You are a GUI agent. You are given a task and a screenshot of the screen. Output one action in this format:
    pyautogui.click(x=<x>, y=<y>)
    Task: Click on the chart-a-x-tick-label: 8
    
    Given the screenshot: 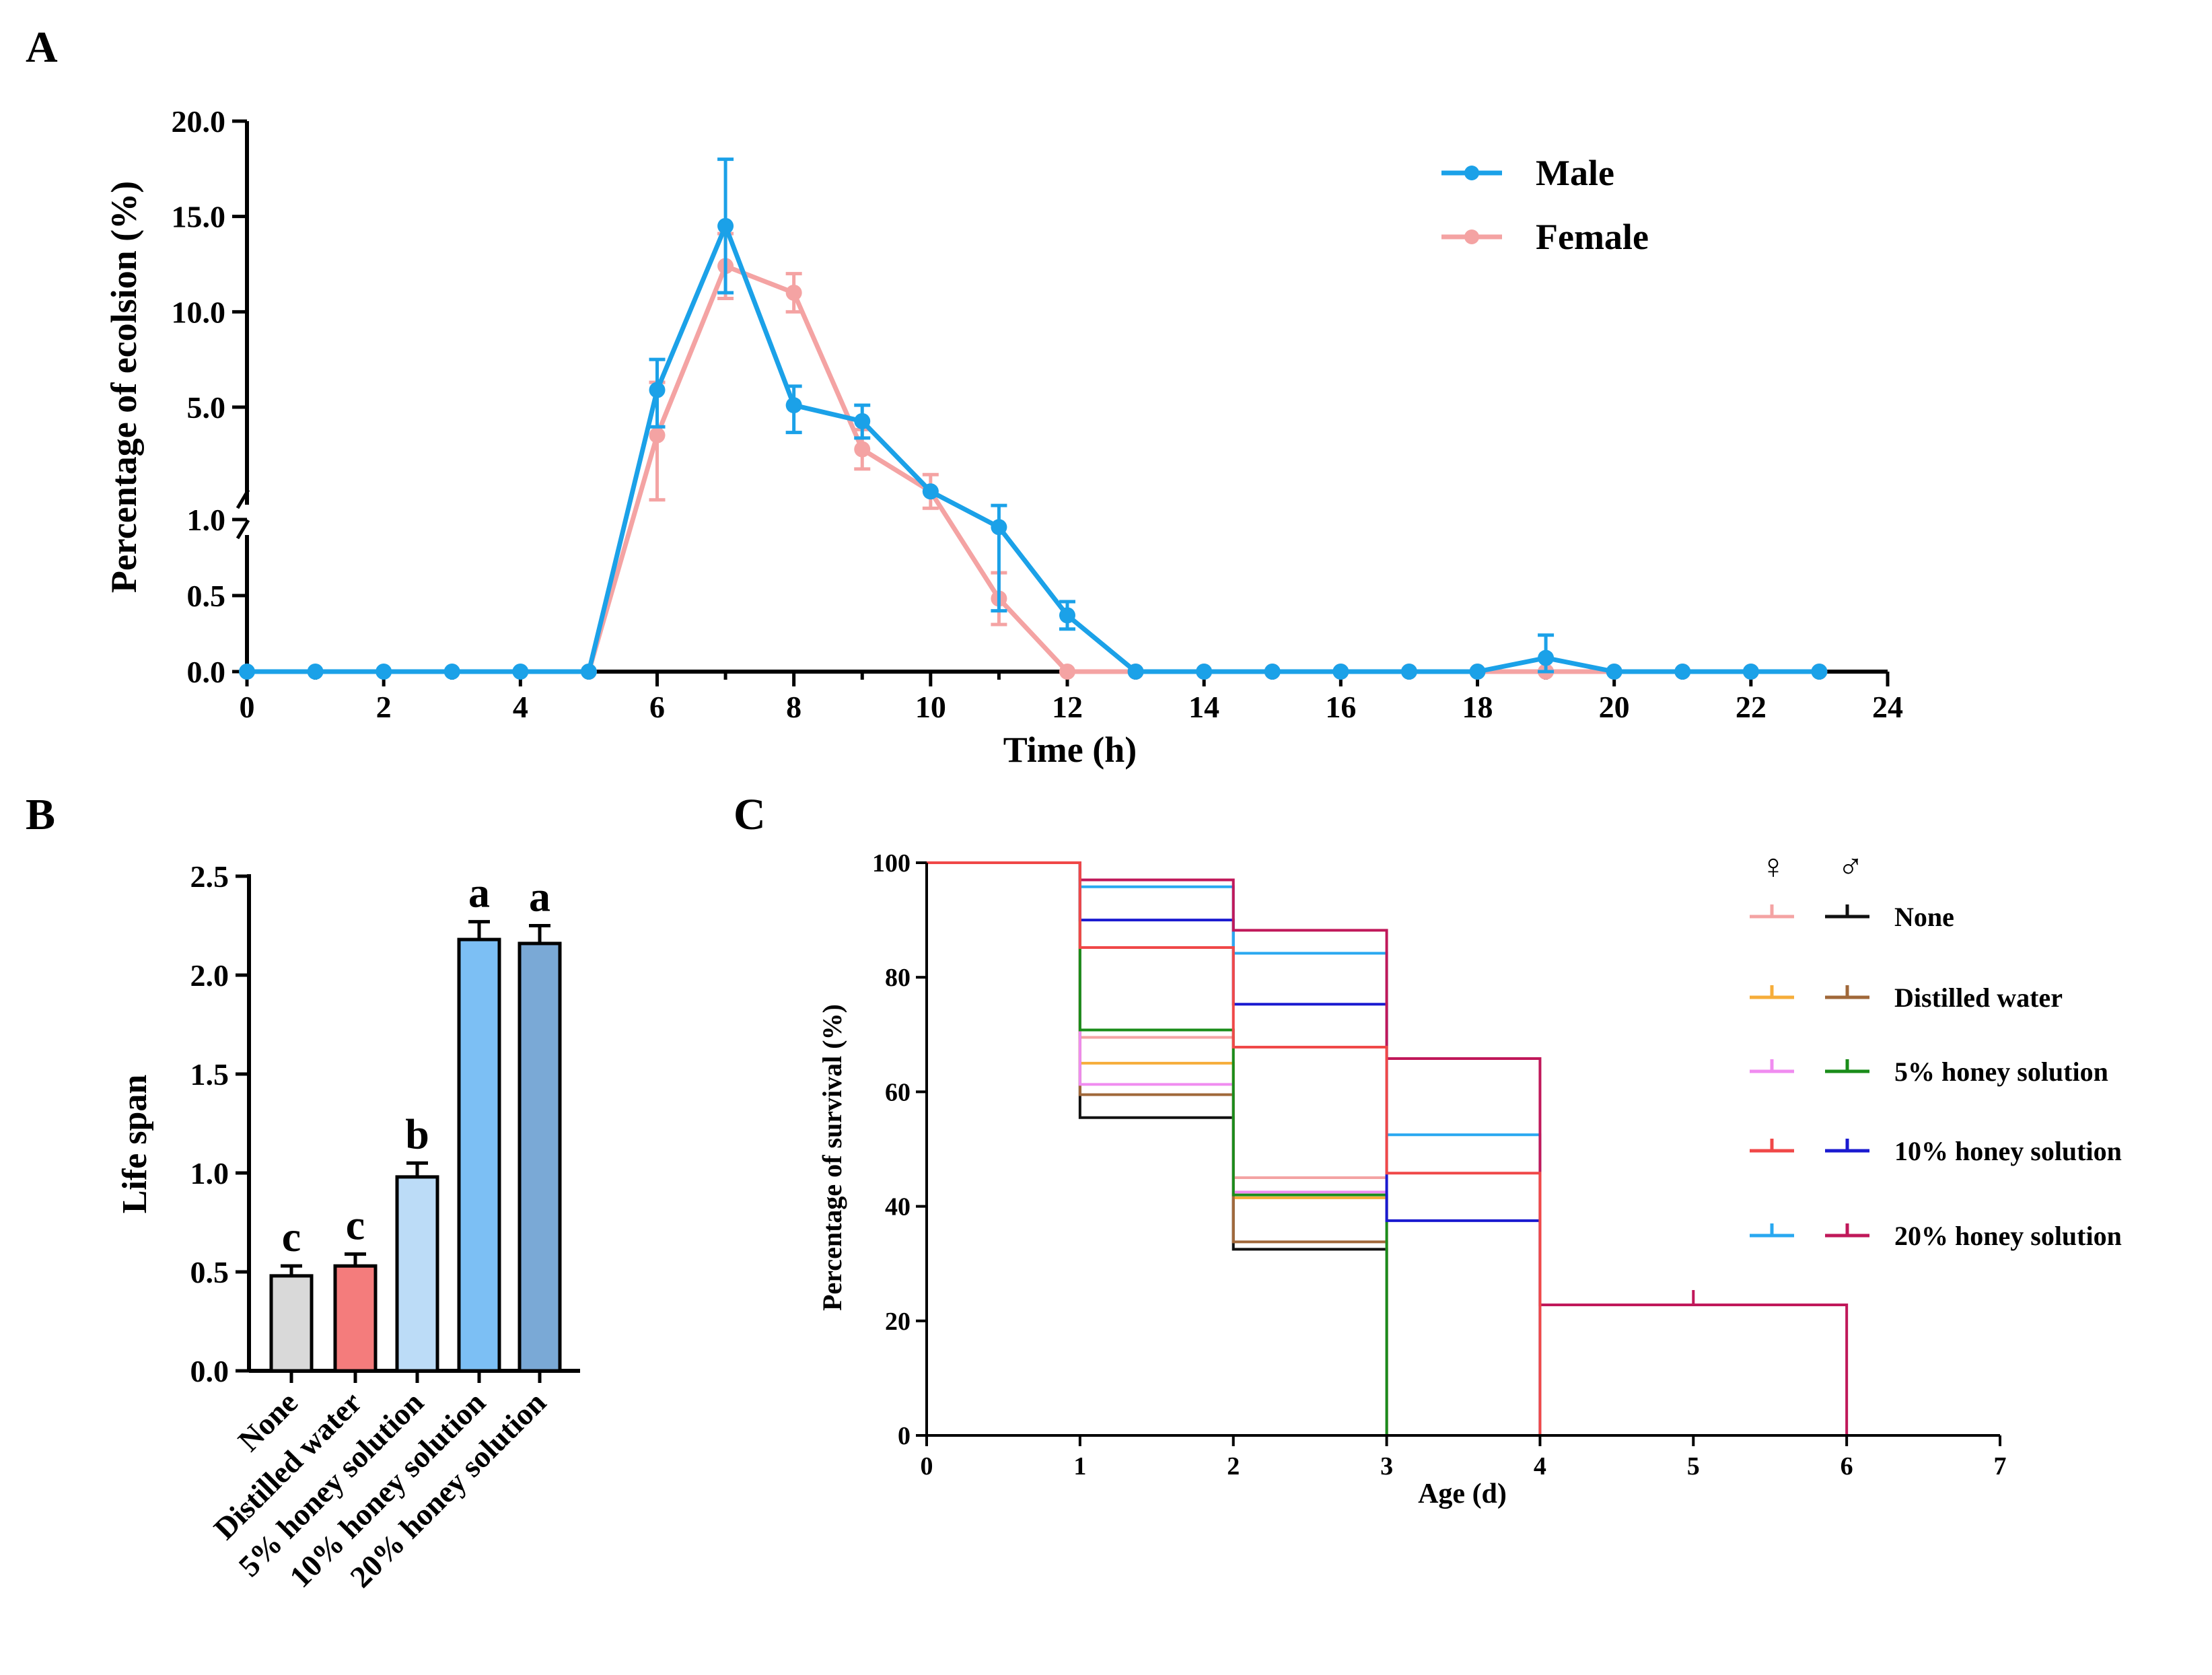 What is the action you would take?
    pyautogui.click(x=793, y=707)
    